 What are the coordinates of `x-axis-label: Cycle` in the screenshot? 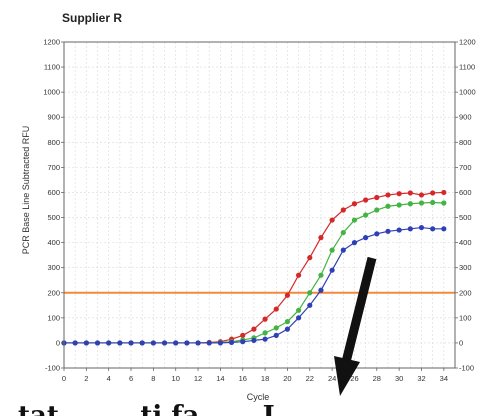 It's located at (258, 397).